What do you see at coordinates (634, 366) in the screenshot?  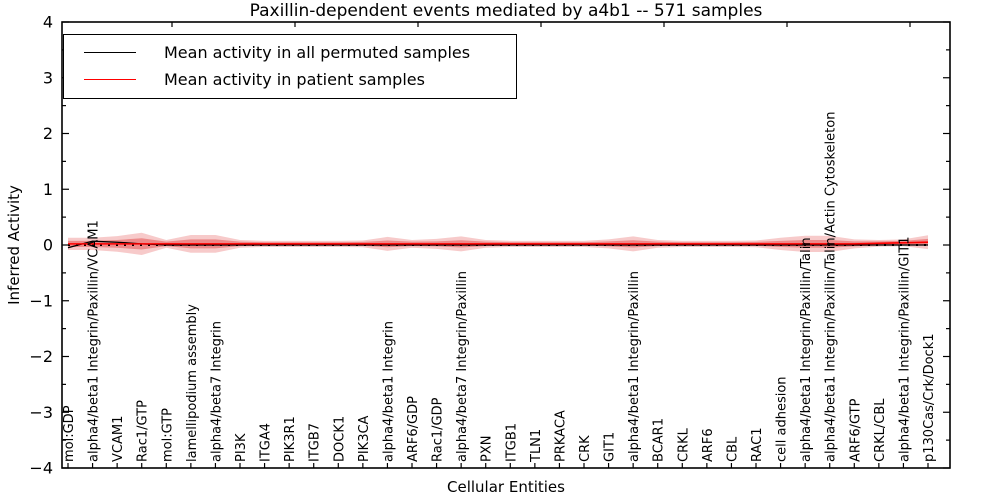 I see `x-tick-label: alpha4/beta1 Integrin/Paxillin` at bounding box center [634, 366].